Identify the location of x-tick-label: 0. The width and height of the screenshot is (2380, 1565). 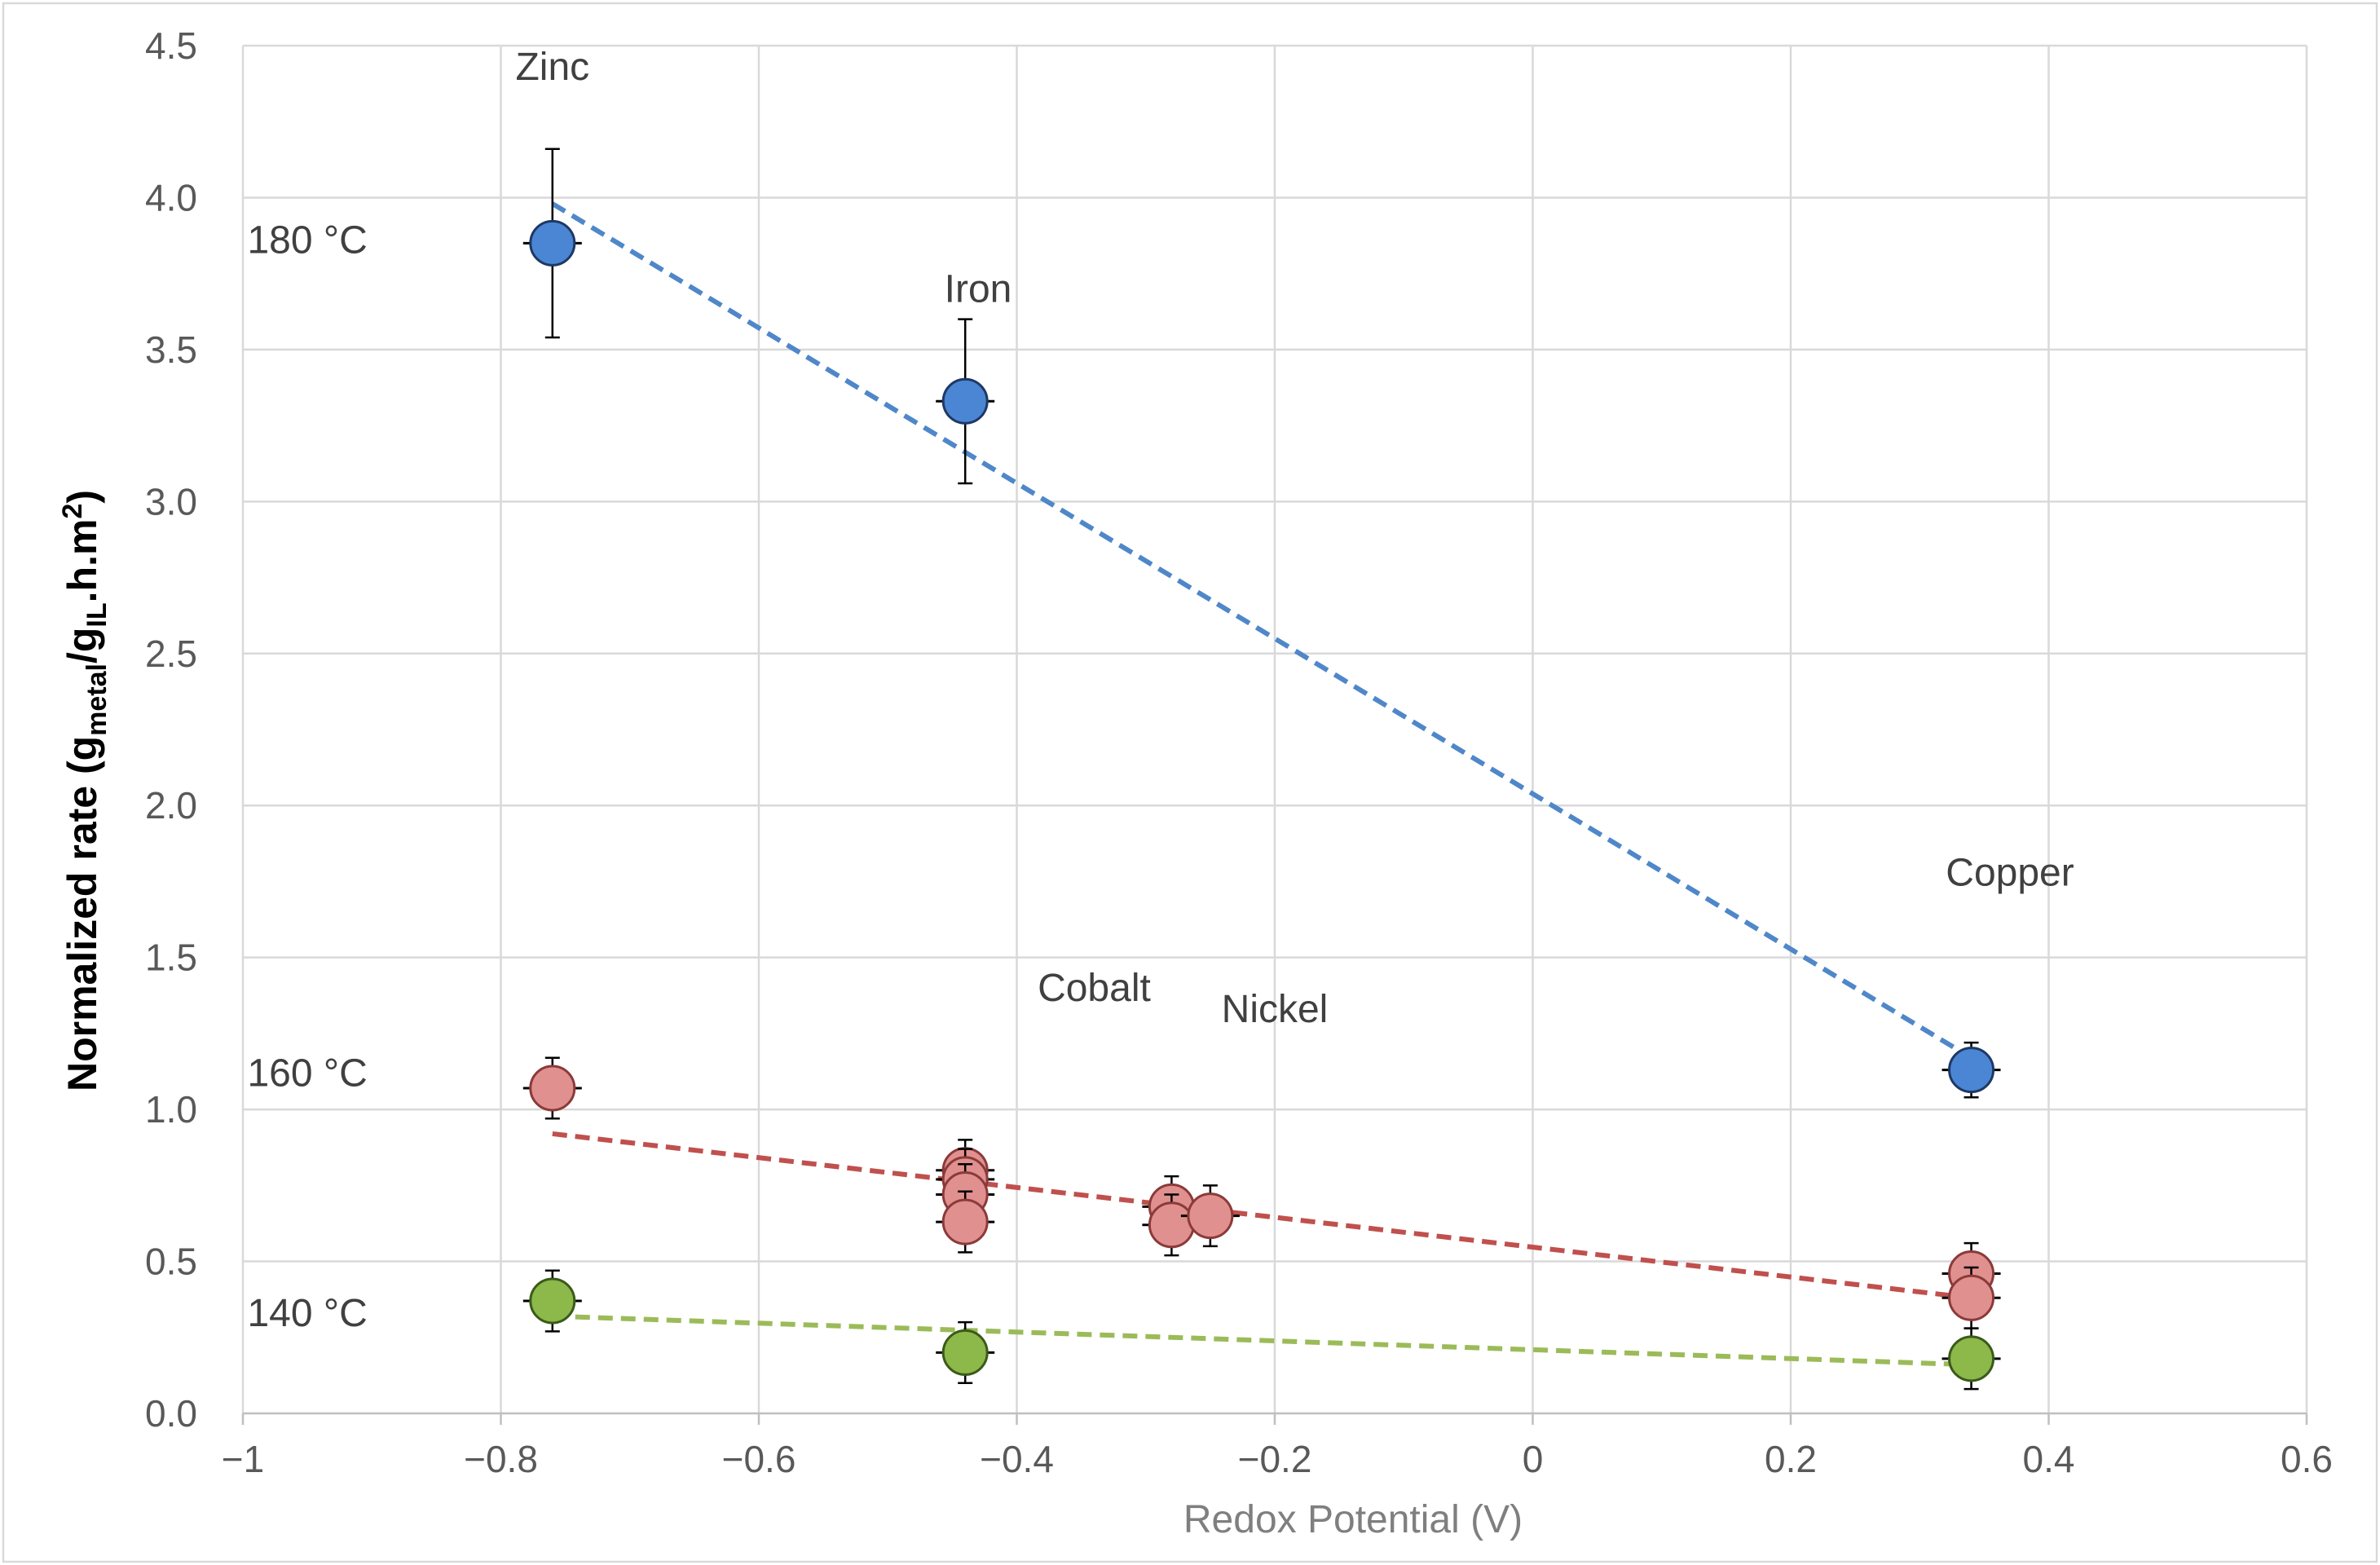
(1534, 1459).